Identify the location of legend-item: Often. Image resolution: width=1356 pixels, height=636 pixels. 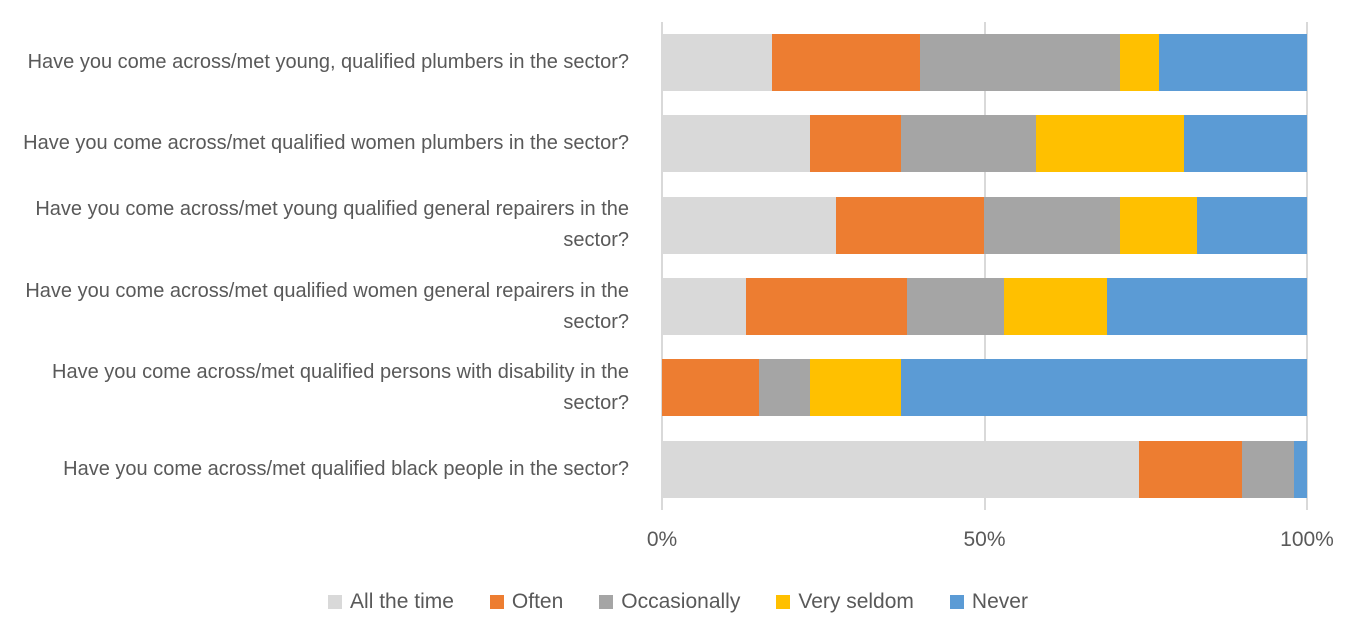
(526, 602).